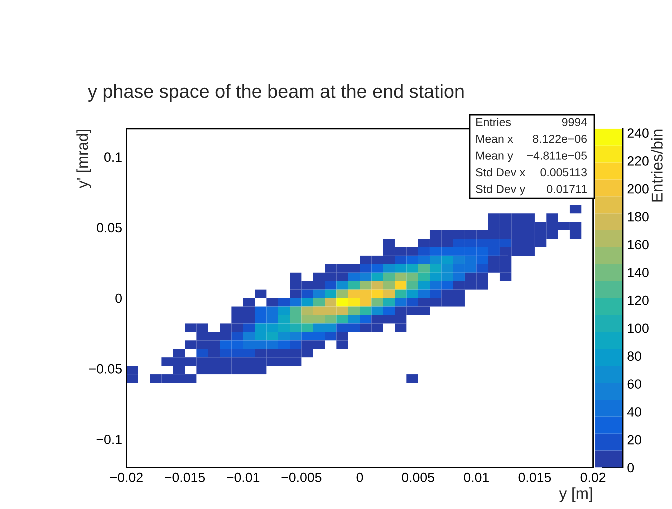 This screenshot has height=509, width=672. I want to click on color-bar-label: 240, so click(638, 133).